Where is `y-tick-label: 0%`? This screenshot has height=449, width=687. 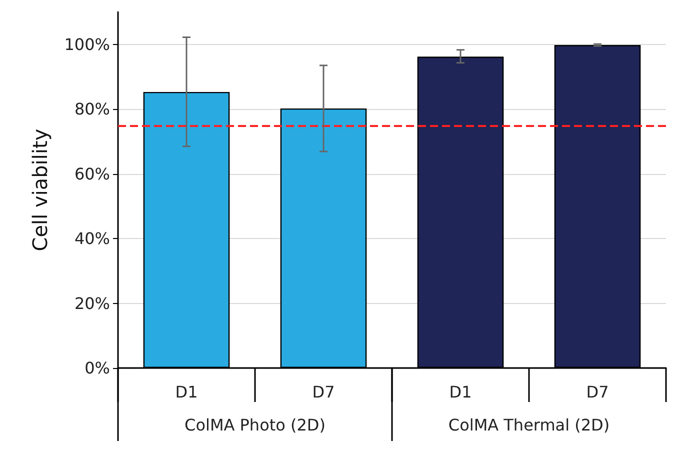 y-tick-label: 0% is located at coordinates (97, 368).